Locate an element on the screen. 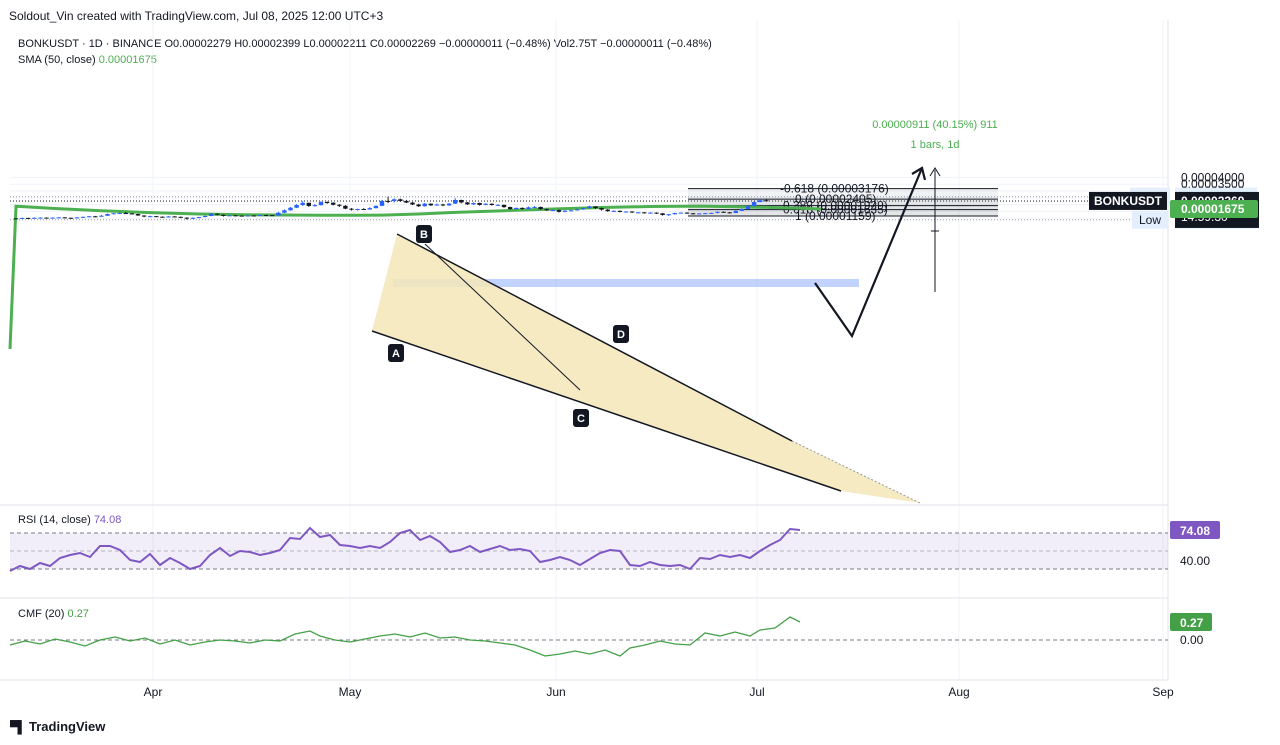 Image resolution: width=1280 pixels, height=745 pixels. projection-zigzag is located at coordinates (869, 253).